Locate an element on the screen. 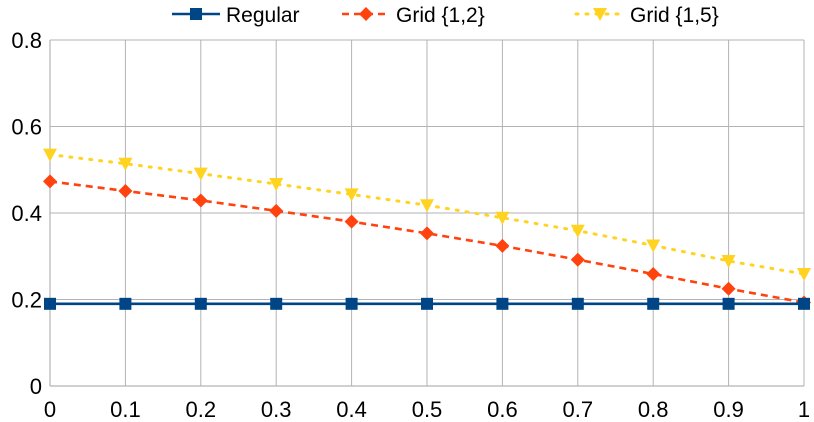 The image size is (814, 422). x-tick-label: 0.1 is located at coordinates (125, 409).